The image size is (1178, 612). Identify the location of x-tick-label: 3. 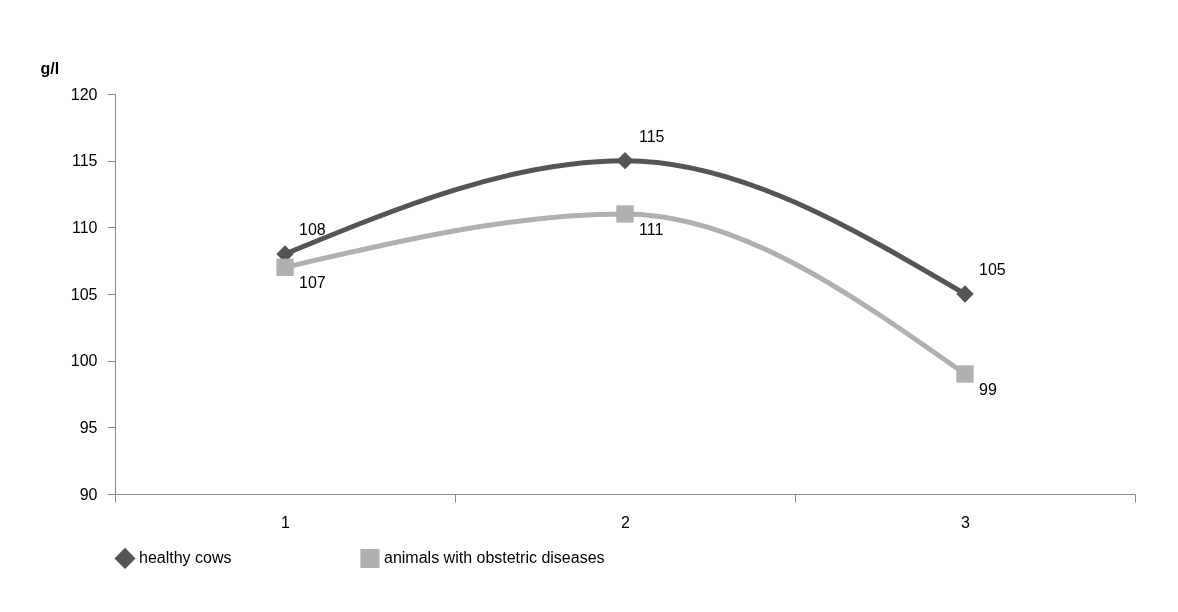
(966, 522).